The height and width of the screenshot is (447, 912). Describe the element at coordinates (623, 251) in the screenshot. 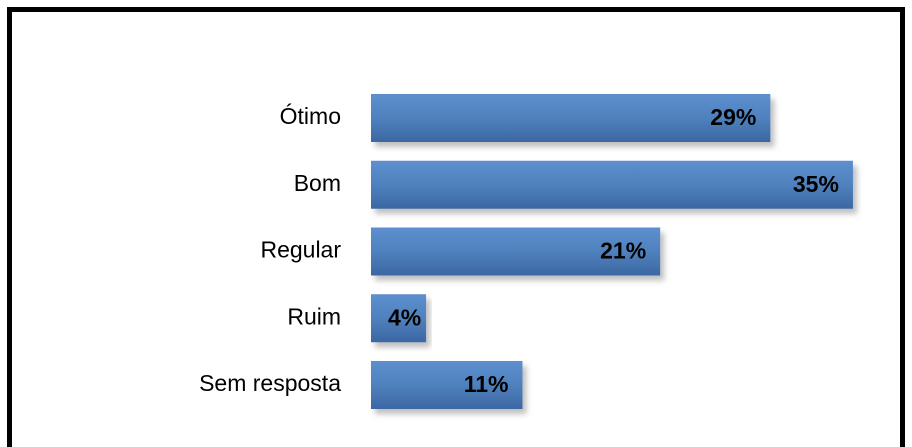

I see `value-label: 21%` at that location.